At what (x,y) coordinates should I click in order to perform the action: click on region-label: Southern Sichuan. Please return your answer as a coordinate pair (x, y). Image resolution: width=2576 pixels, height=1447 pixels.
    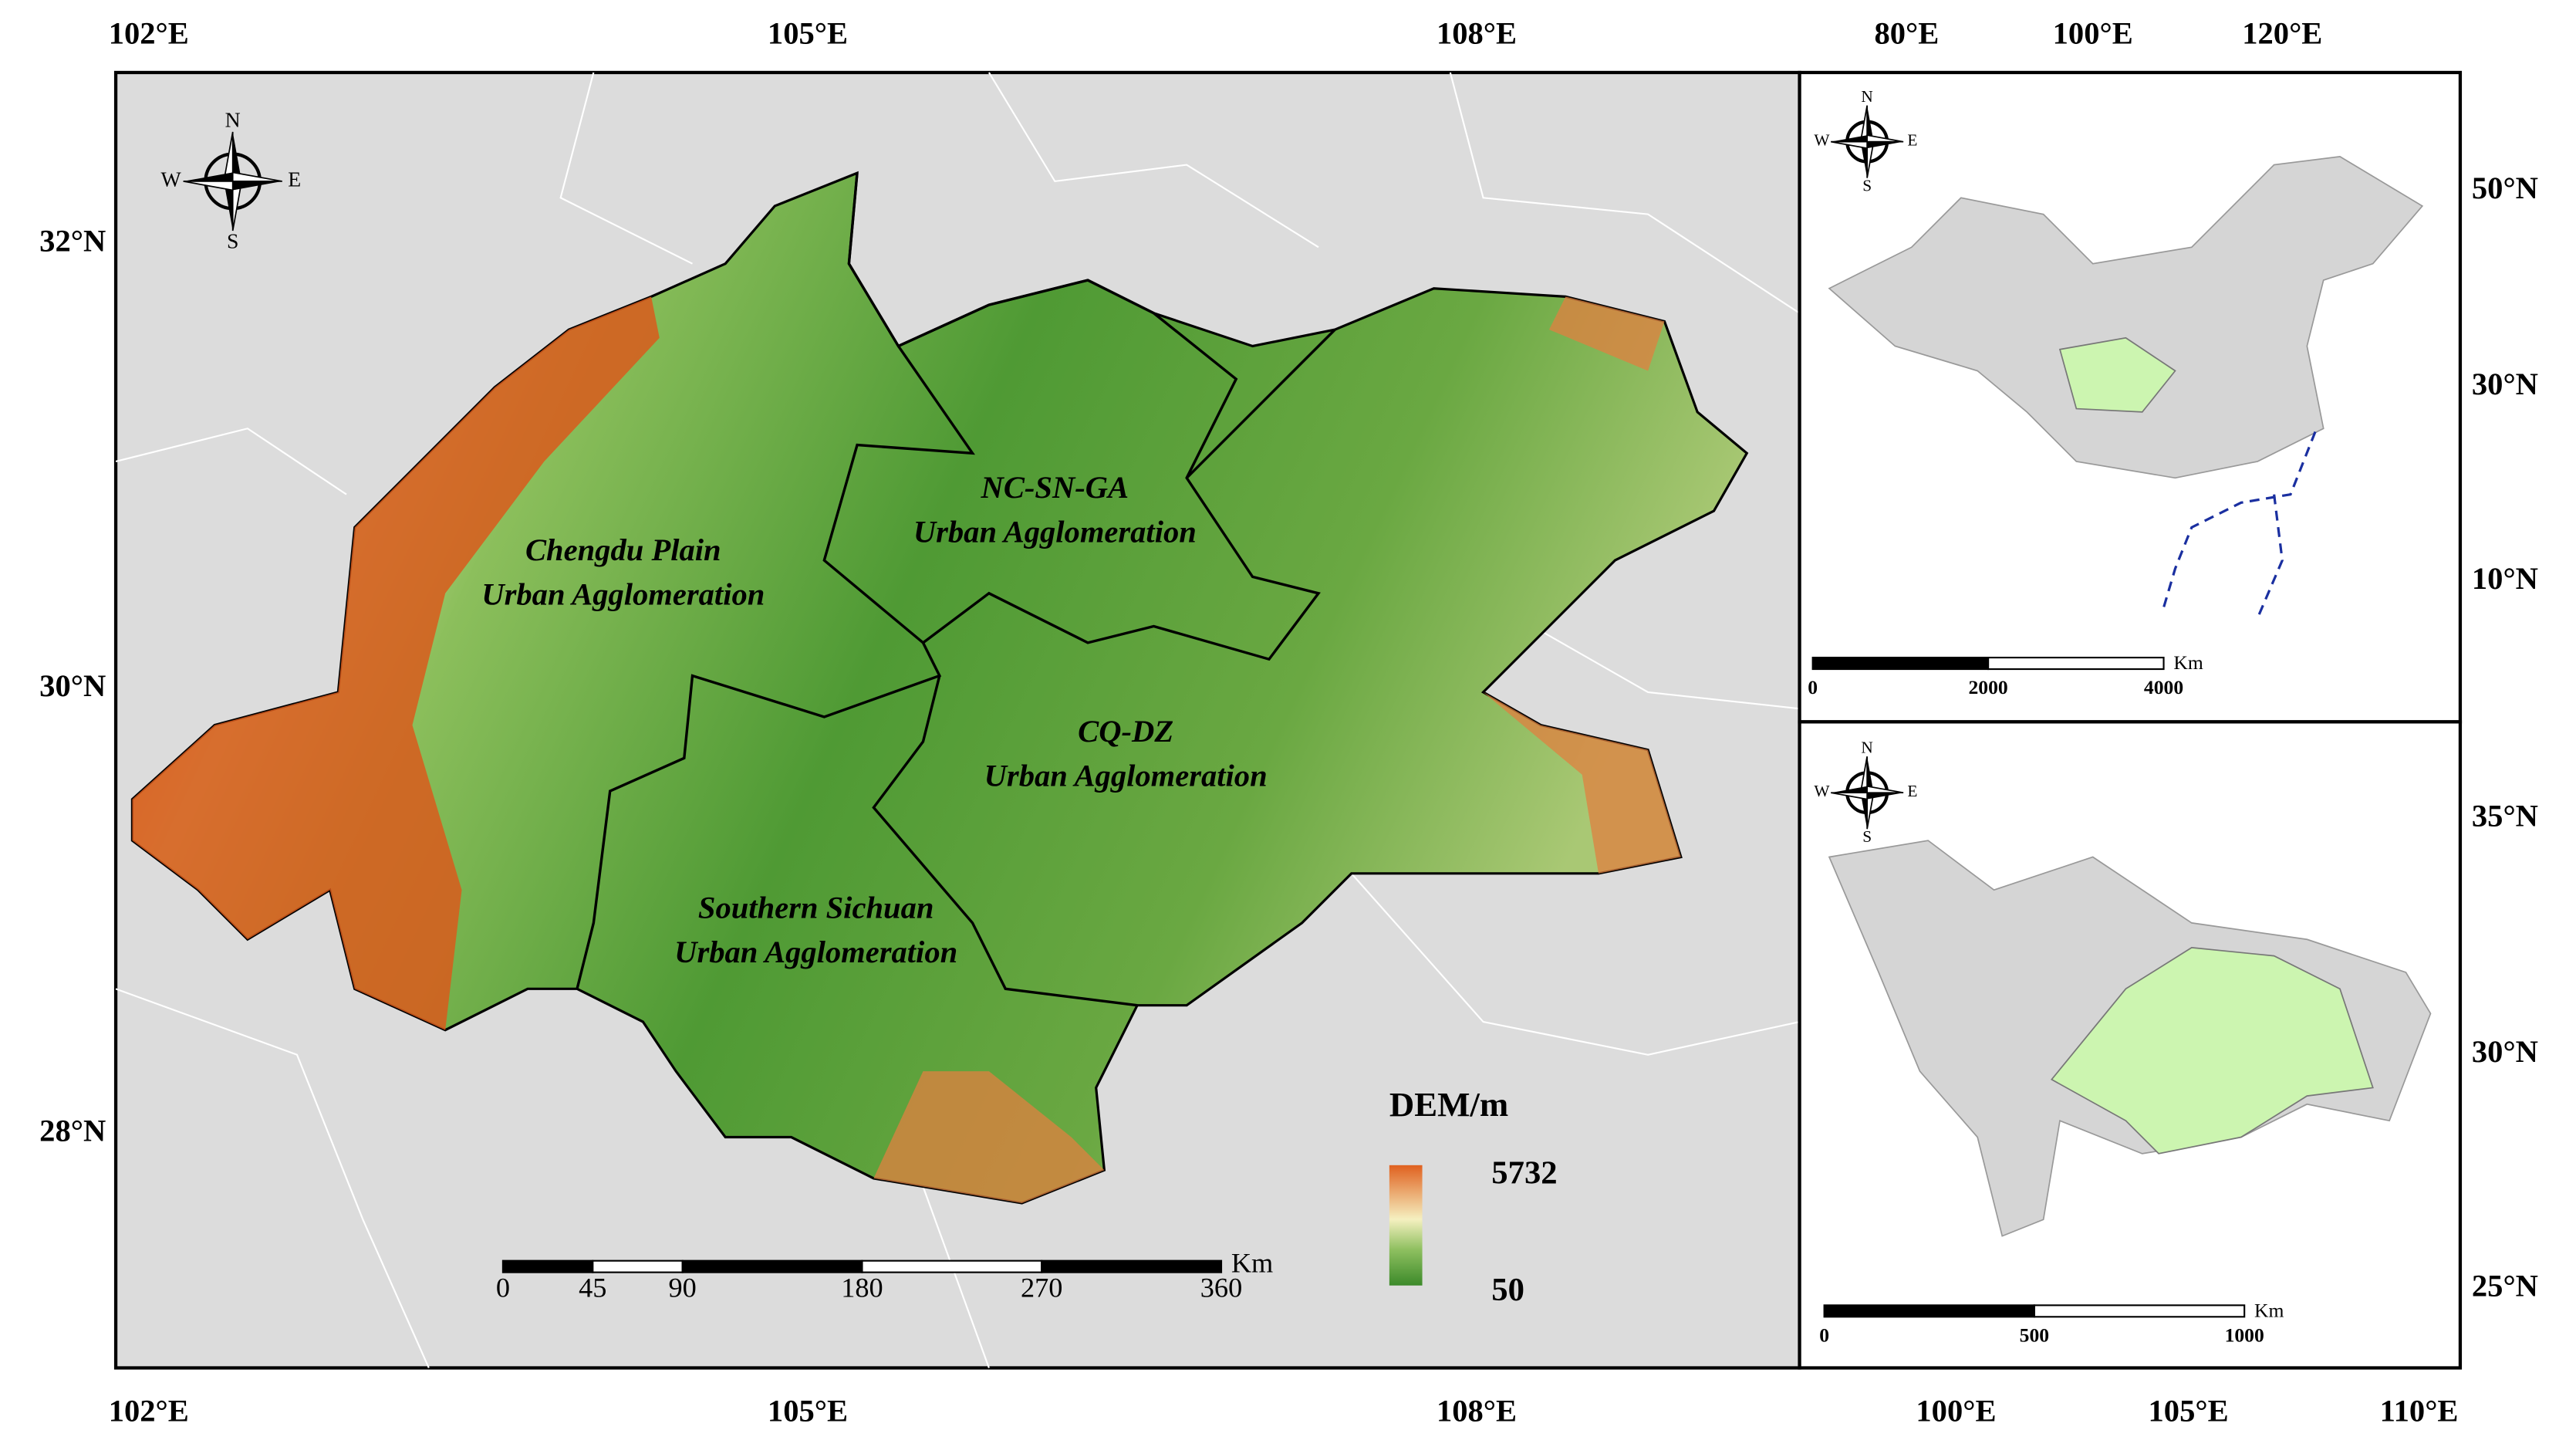
    Looking at the image, I should click on (816, 907).